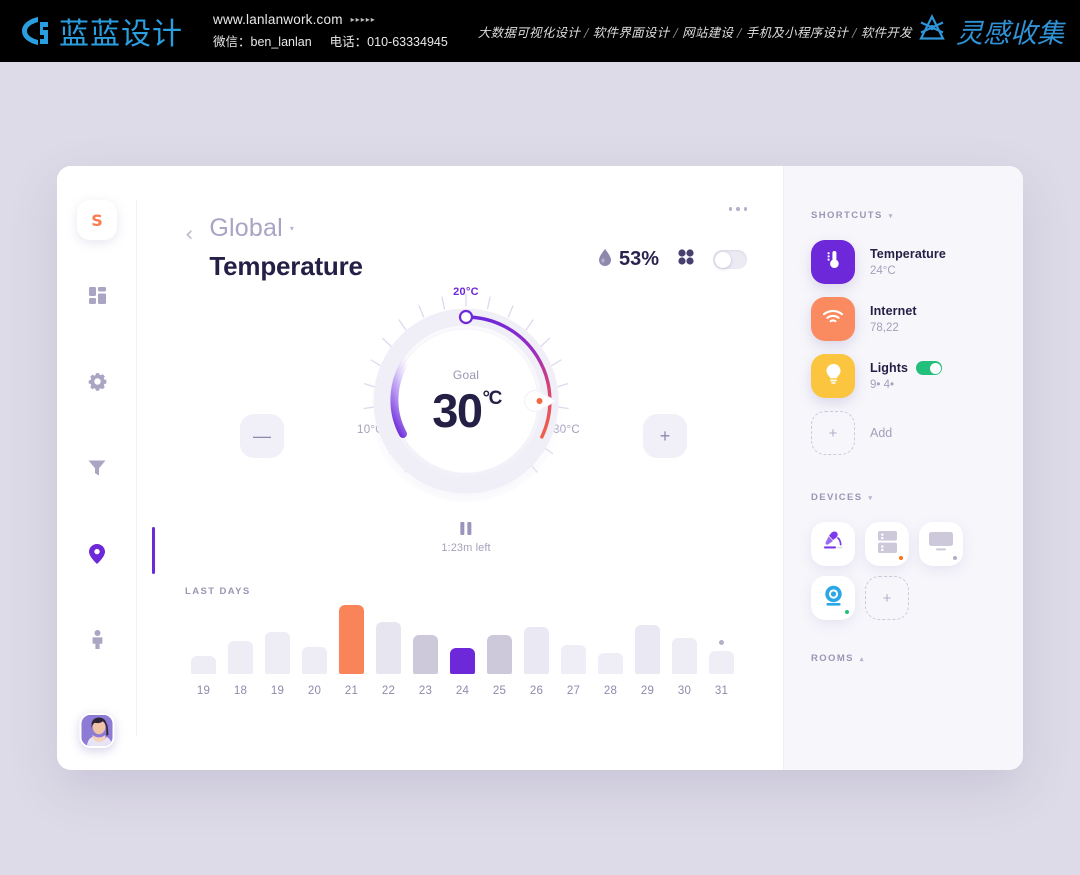 The height and width of the screenshot is (875, 1080). What do you see at coordinates (941, 544) in the screenshot?
I see `device-tile-monitor` at bounding box center [941, 544].